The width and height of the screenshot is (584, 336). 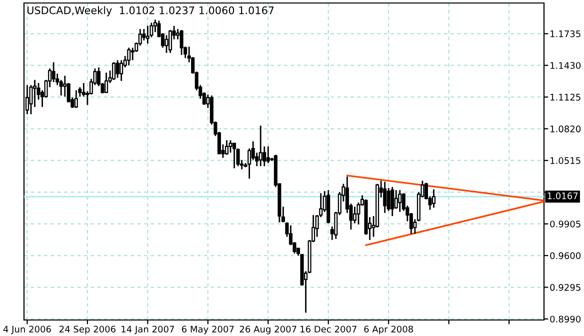 I want to click on x-tick-label: 26 Aug 2007, so click(x=268, y=330).